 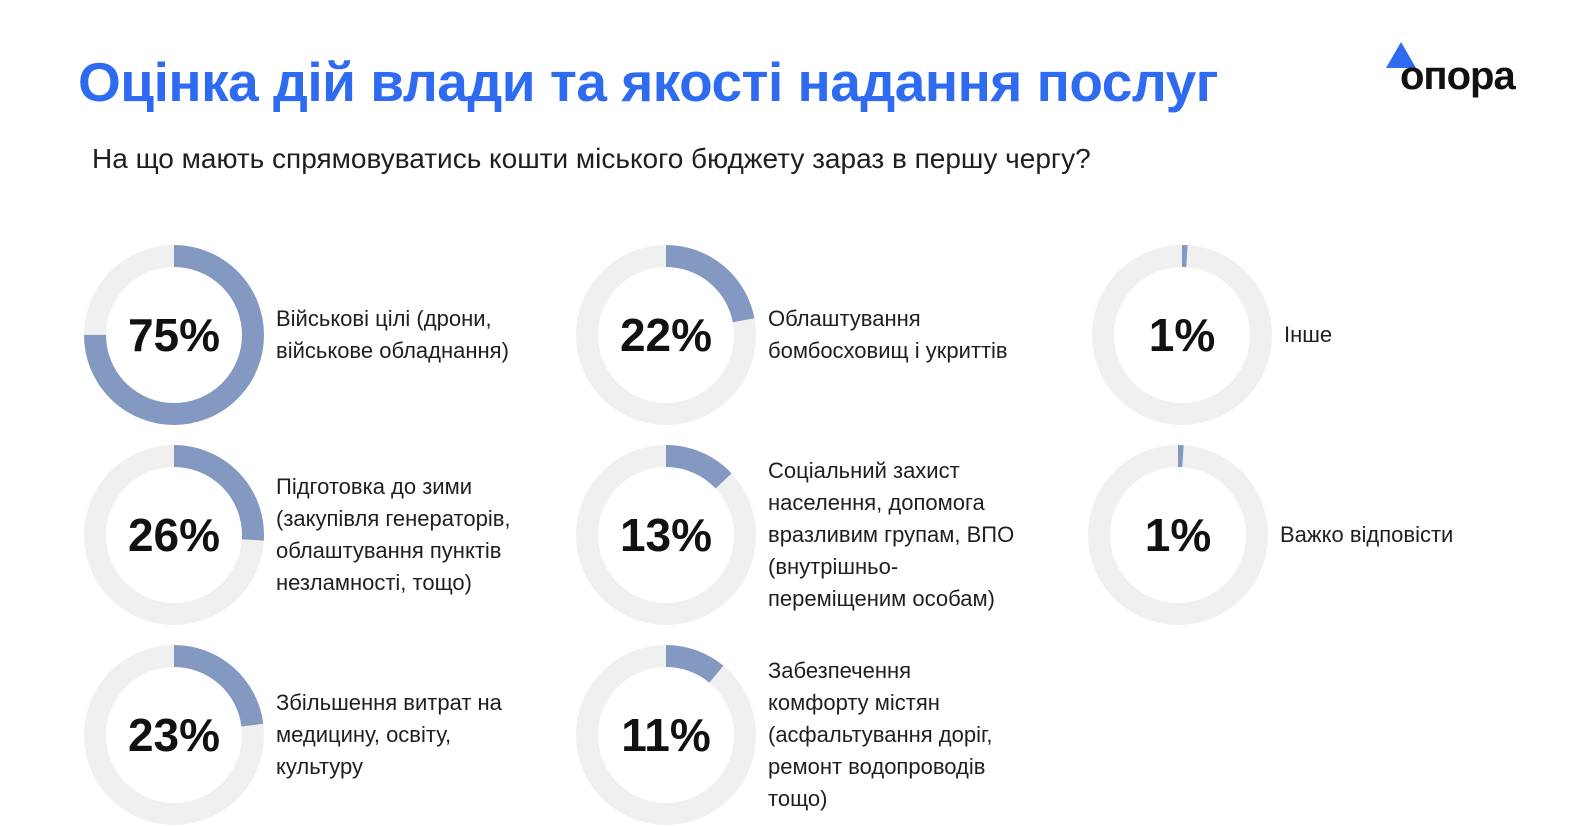 I want to click on logo-triangle-icon, so click(x=1401, y=55).